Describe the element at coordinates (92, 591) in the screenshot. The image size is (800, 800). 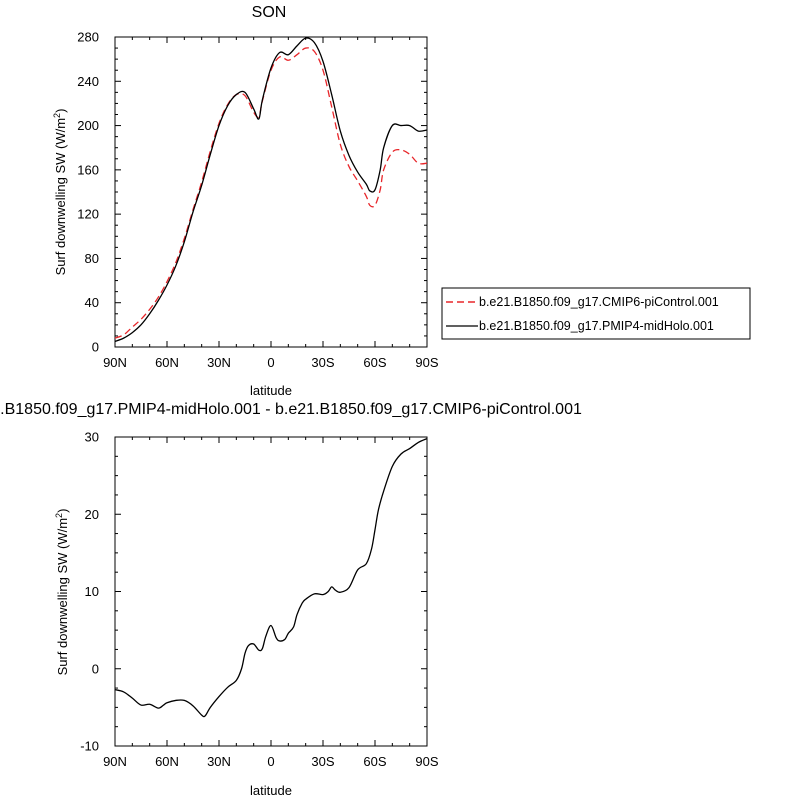
I see `y-tick-label: 10` at that location.